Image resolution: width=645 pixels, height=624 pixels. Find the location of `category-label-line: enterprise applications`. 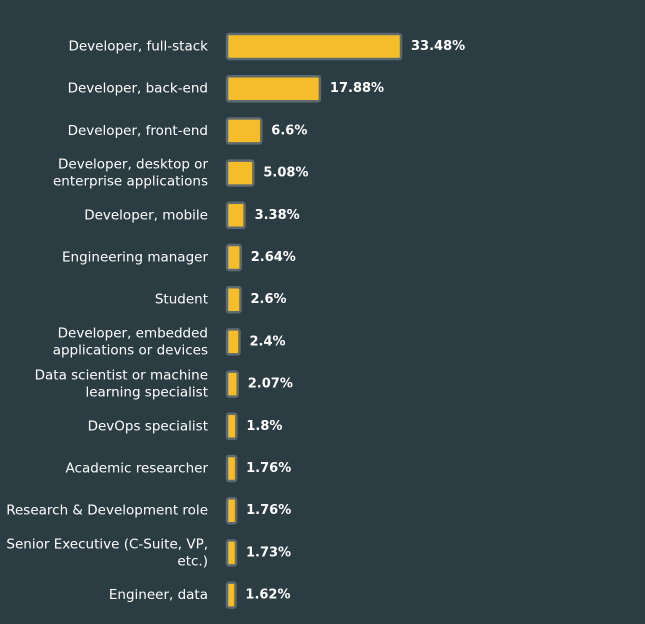

category-label-line: enterprise applications is located at coordinates (130, 182).